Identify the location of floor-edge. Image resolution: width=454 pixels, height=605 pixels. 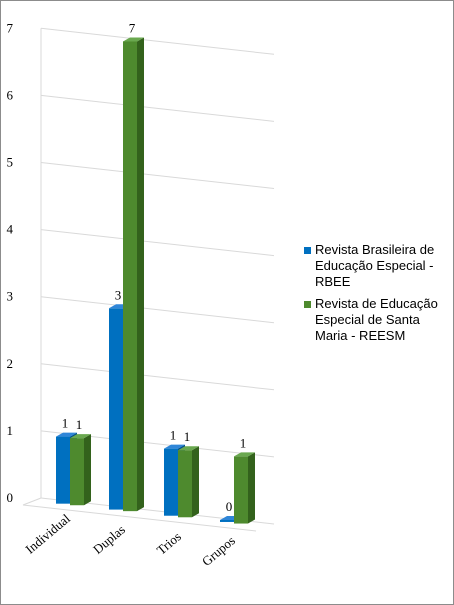
(139, 518).